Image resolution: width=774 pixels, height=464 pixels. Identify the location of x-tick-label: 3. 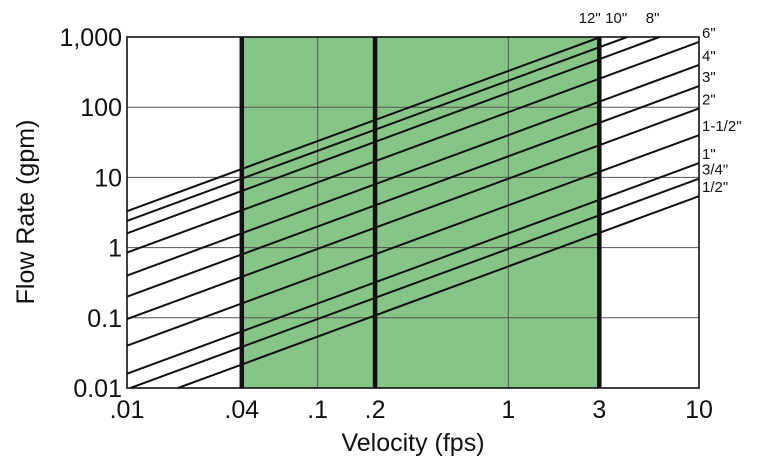
(599, 410).